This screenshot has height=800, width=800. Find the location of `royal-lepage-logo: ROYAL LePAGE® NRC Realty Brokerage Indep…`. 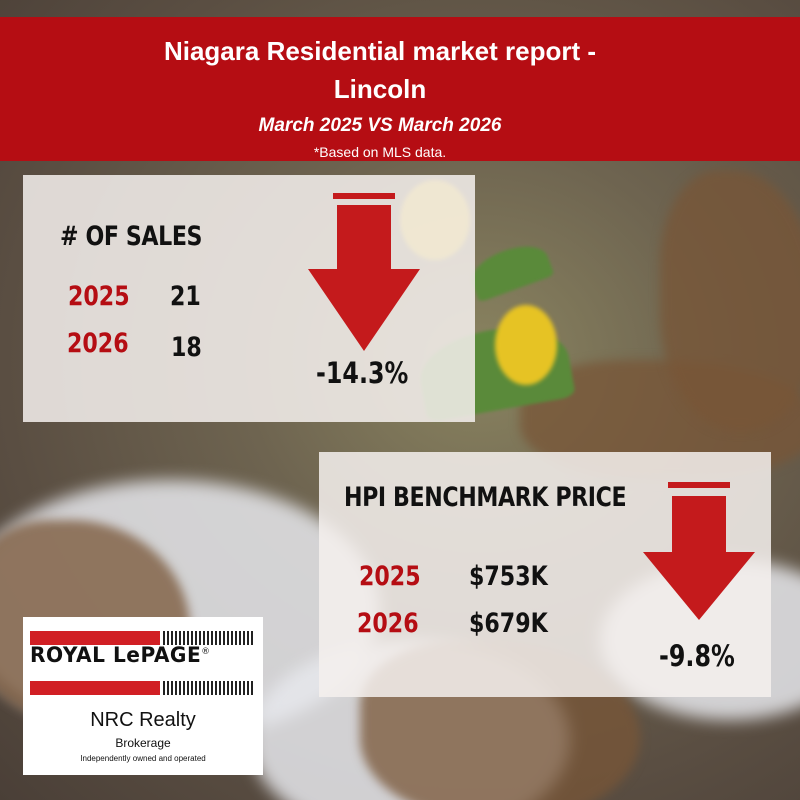

royal-lepage-logo: ROYAL LePAGE® NRC Realty Brokerage Indep… is located at coordinates (143, 696).